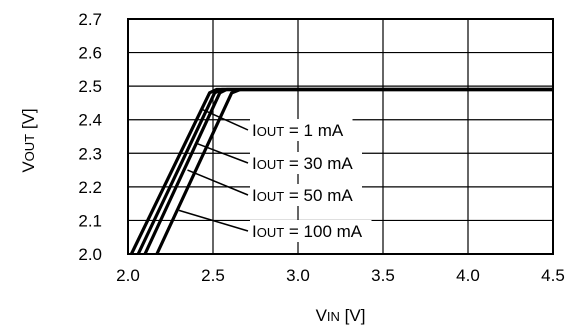  What do you see at coordinates (383, 275) in the screenshot?
I see `x-tick-label-3: 3.5` at bounding box center [383, 275].